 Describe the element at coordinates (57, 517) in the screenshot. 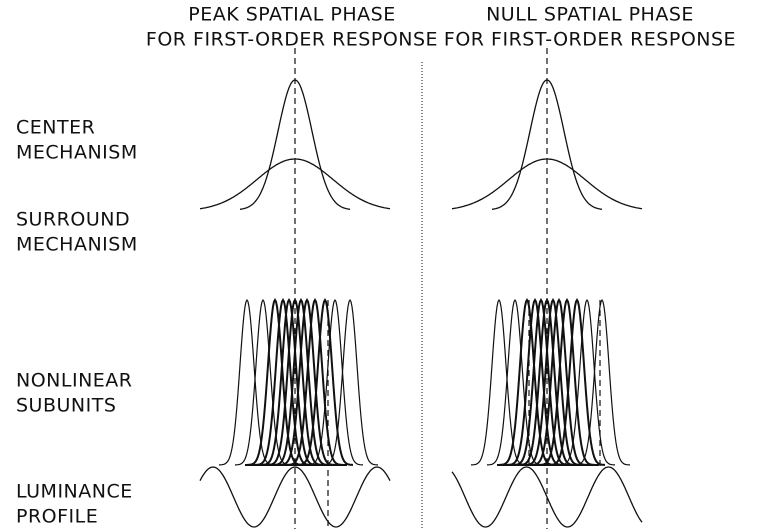

I see `row-label: PROFILE` at that location.